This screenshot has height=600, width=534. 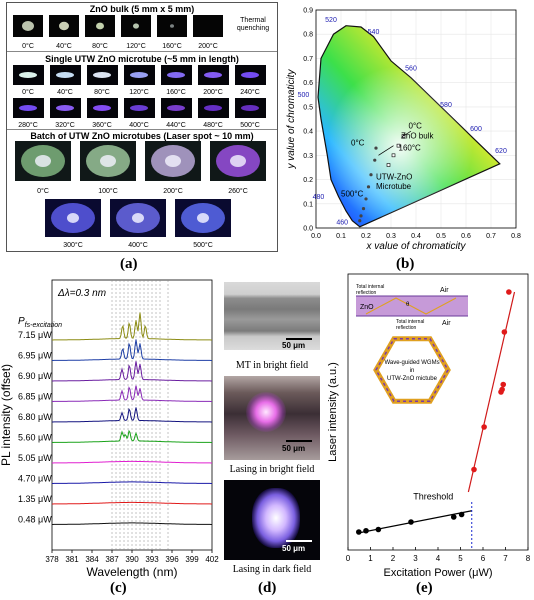 I want to click on x-tick-label: 0.5, so click(x=441, y=236).